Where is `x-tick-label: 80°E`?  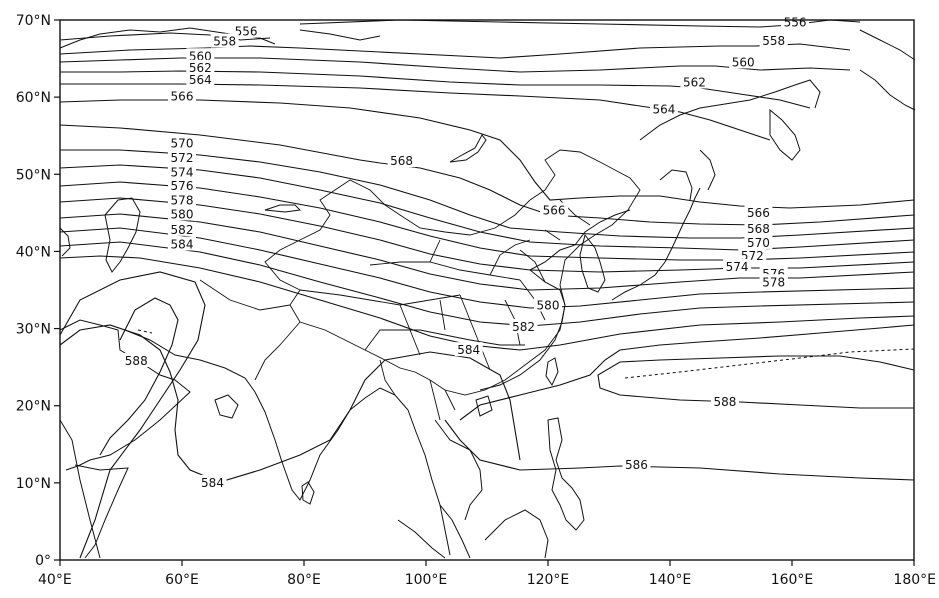
x-tick-label: 80°E is located at coordinates (304, 580).